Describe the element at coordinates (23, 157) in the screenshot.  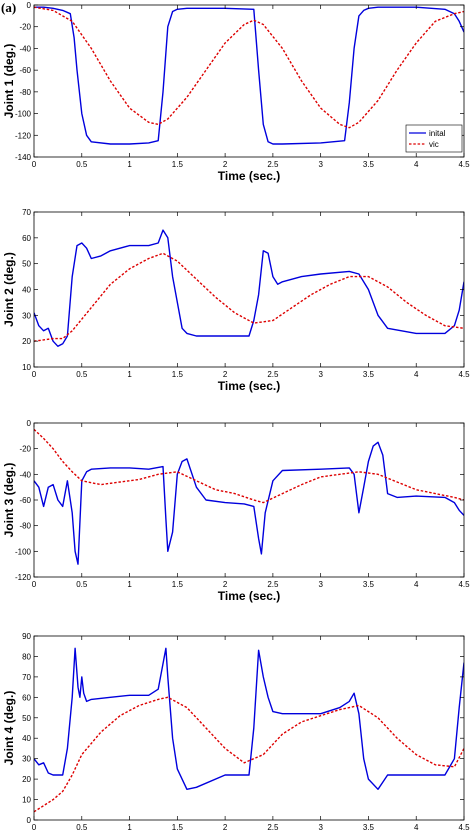
I see `y-tick-label: -140` at that location.